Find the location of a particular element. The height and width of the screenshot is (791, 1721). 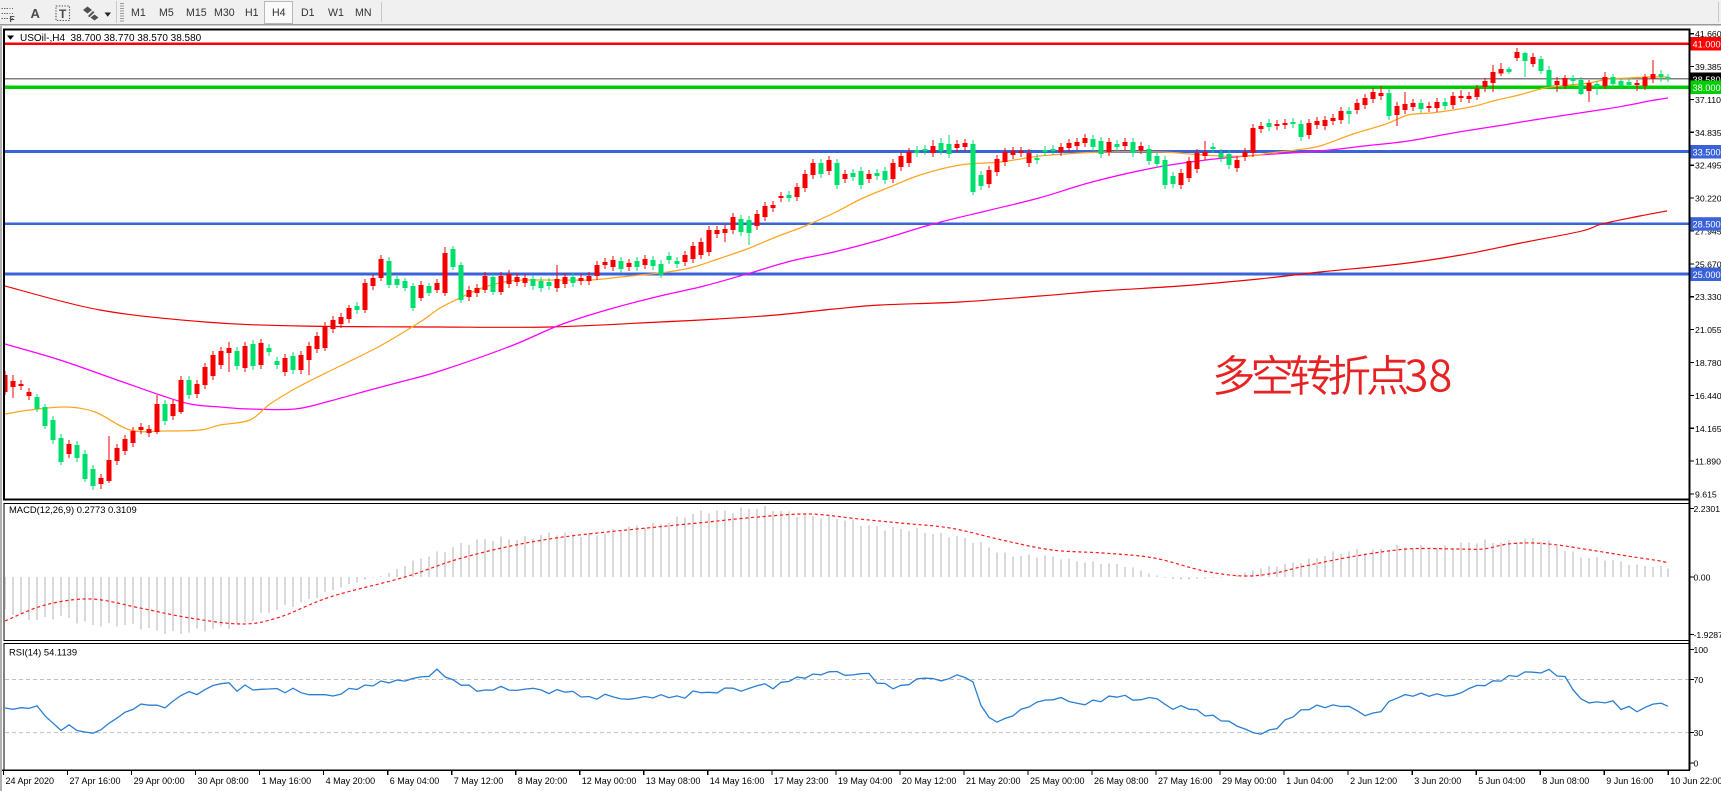

svg-text: 25.000 is located at coordinates (1707, 275).